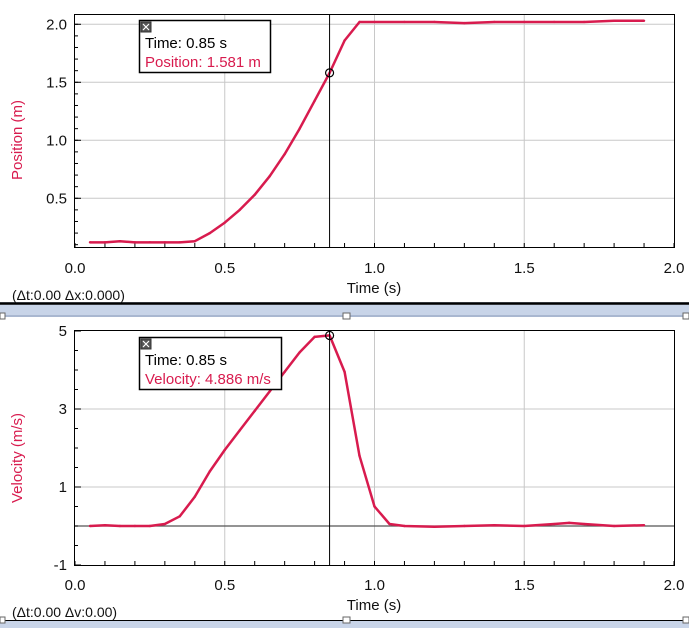 This screenshot has width=689, height=628. I want to click on velocity-tooltip: Time: 0.85 s Velocity: 4.886 m/s, so click(210, 363).